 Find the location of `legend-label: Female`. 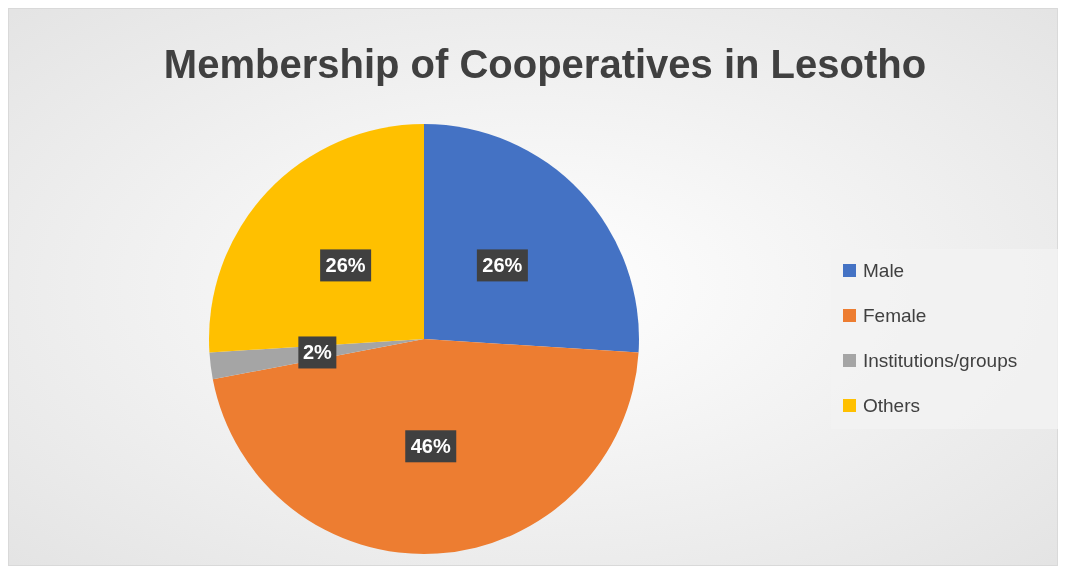

legend-label: Female is located at coordinates (895, 315).